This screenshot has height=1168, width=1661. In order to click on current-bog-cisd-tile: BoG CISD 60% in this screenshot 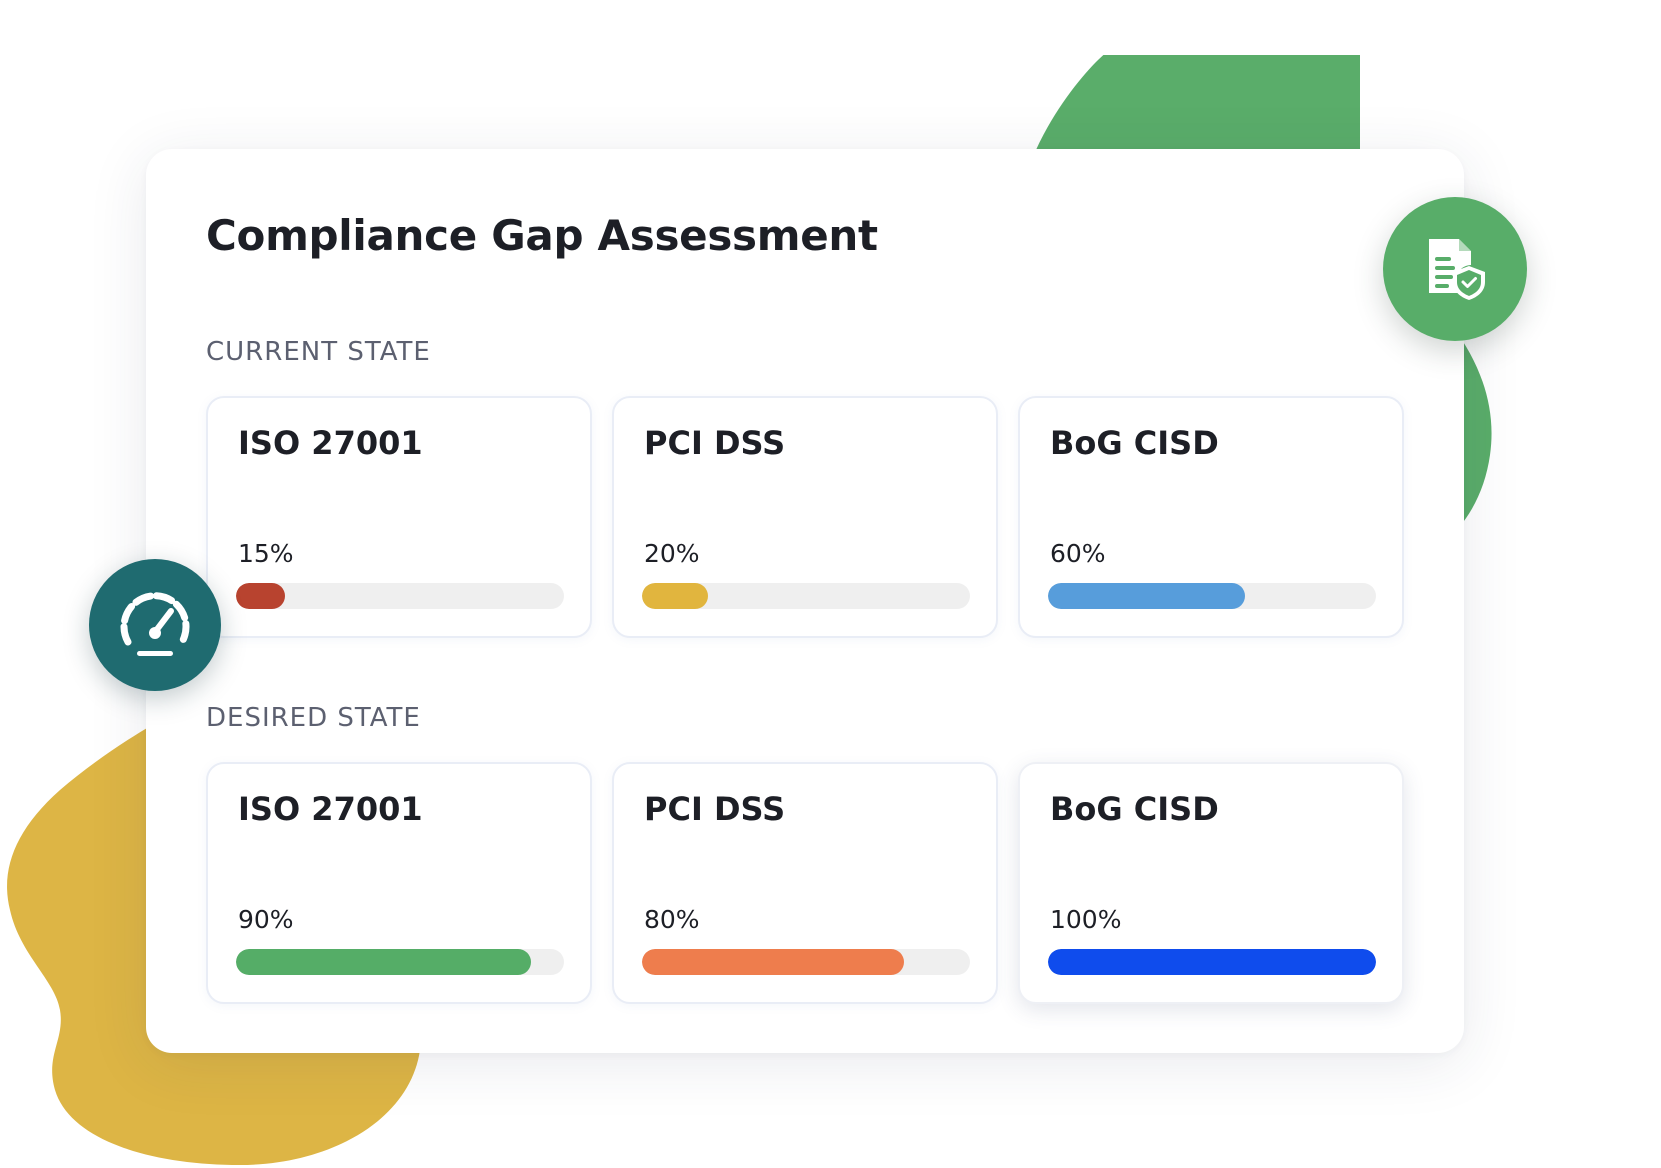, I will do `click(1211, 517)`.